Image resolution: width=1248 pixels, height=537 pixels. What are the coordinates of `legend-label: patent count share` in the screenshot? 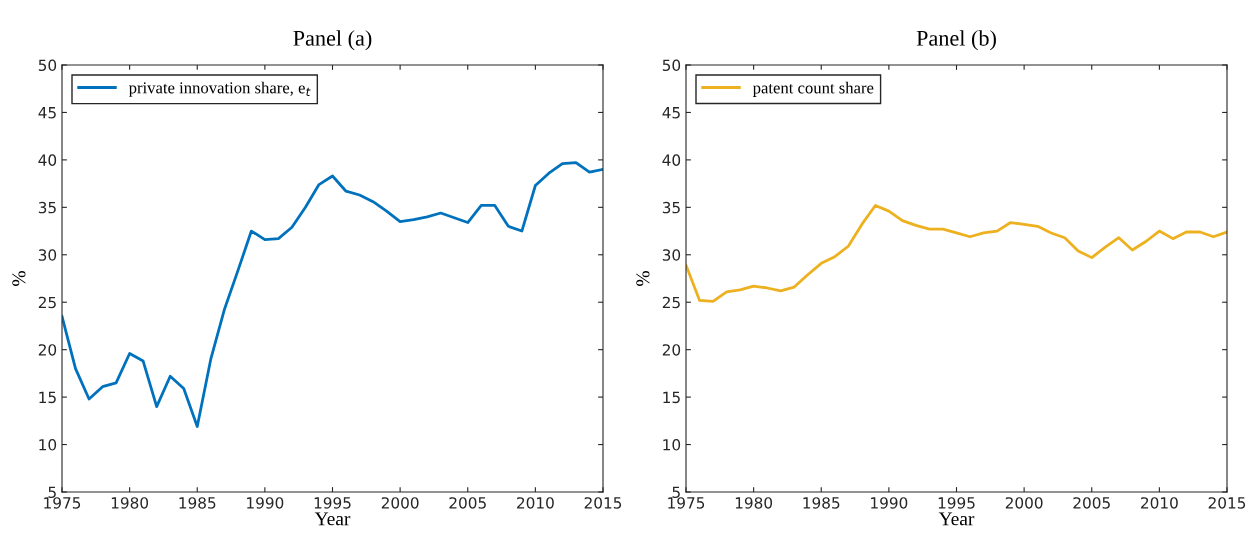 It's located at (813, 89).